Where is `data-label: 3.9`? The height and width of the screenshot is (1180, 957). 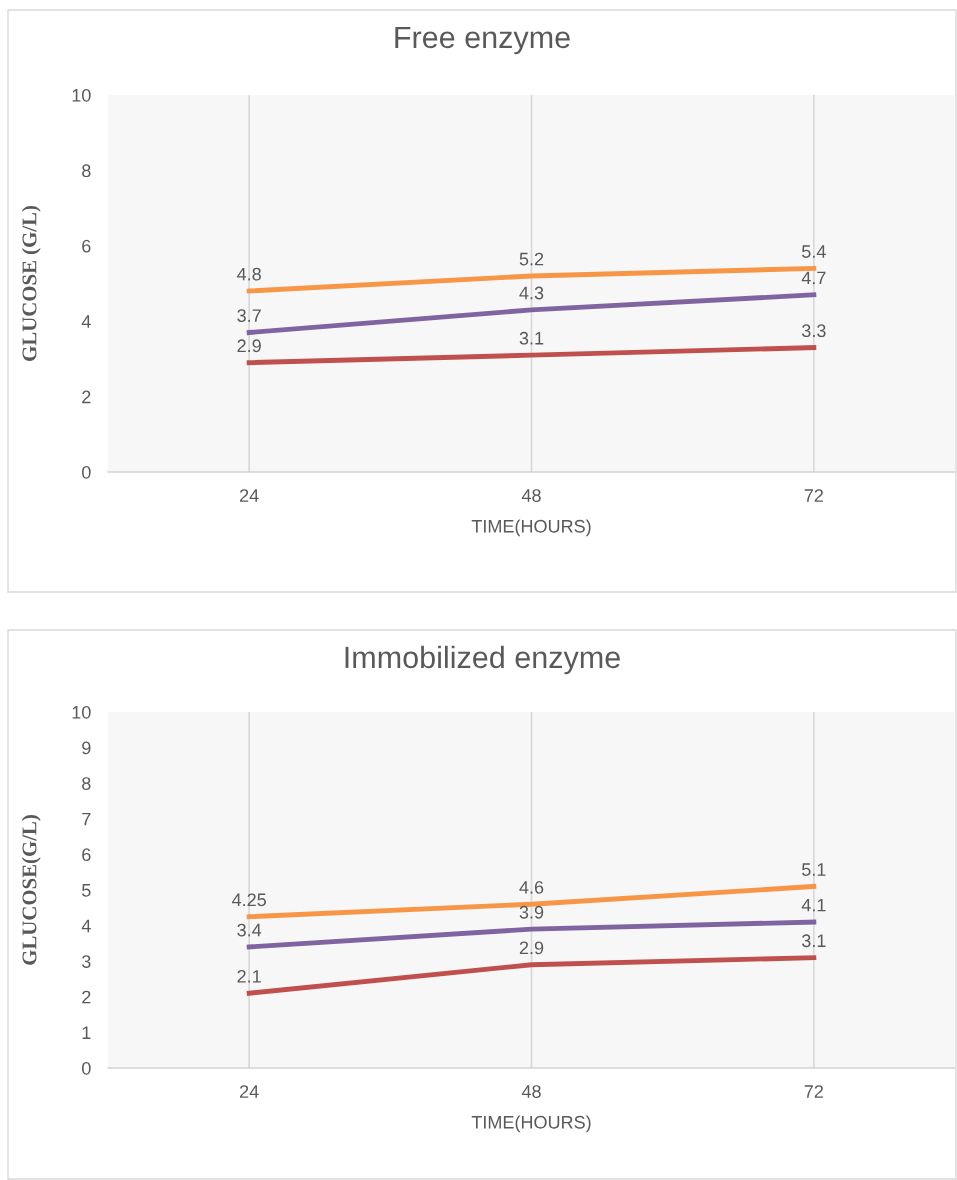 data-label: 3.9 is located at coordinates (531, 912).